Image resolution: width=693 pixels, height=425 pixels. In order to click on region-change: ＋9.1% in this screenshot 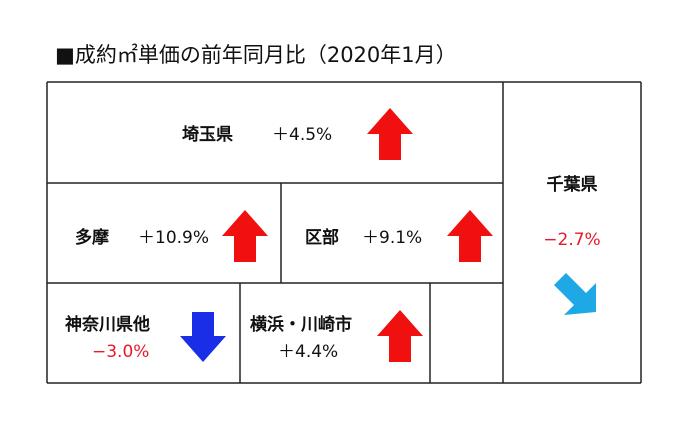, I will do `click(392, 238)`.